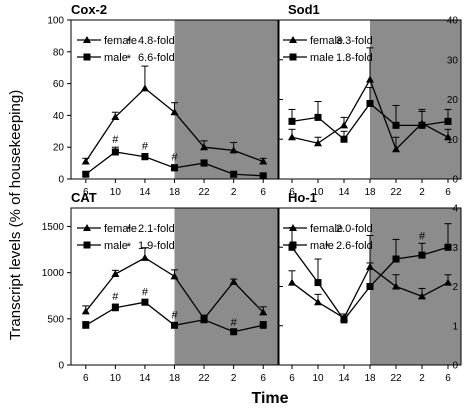  What do you see at coordinates (156, 246) in the screenshot?
I see `fold-change-annotation: 1.9-fold` at bounding box center [156, 246].